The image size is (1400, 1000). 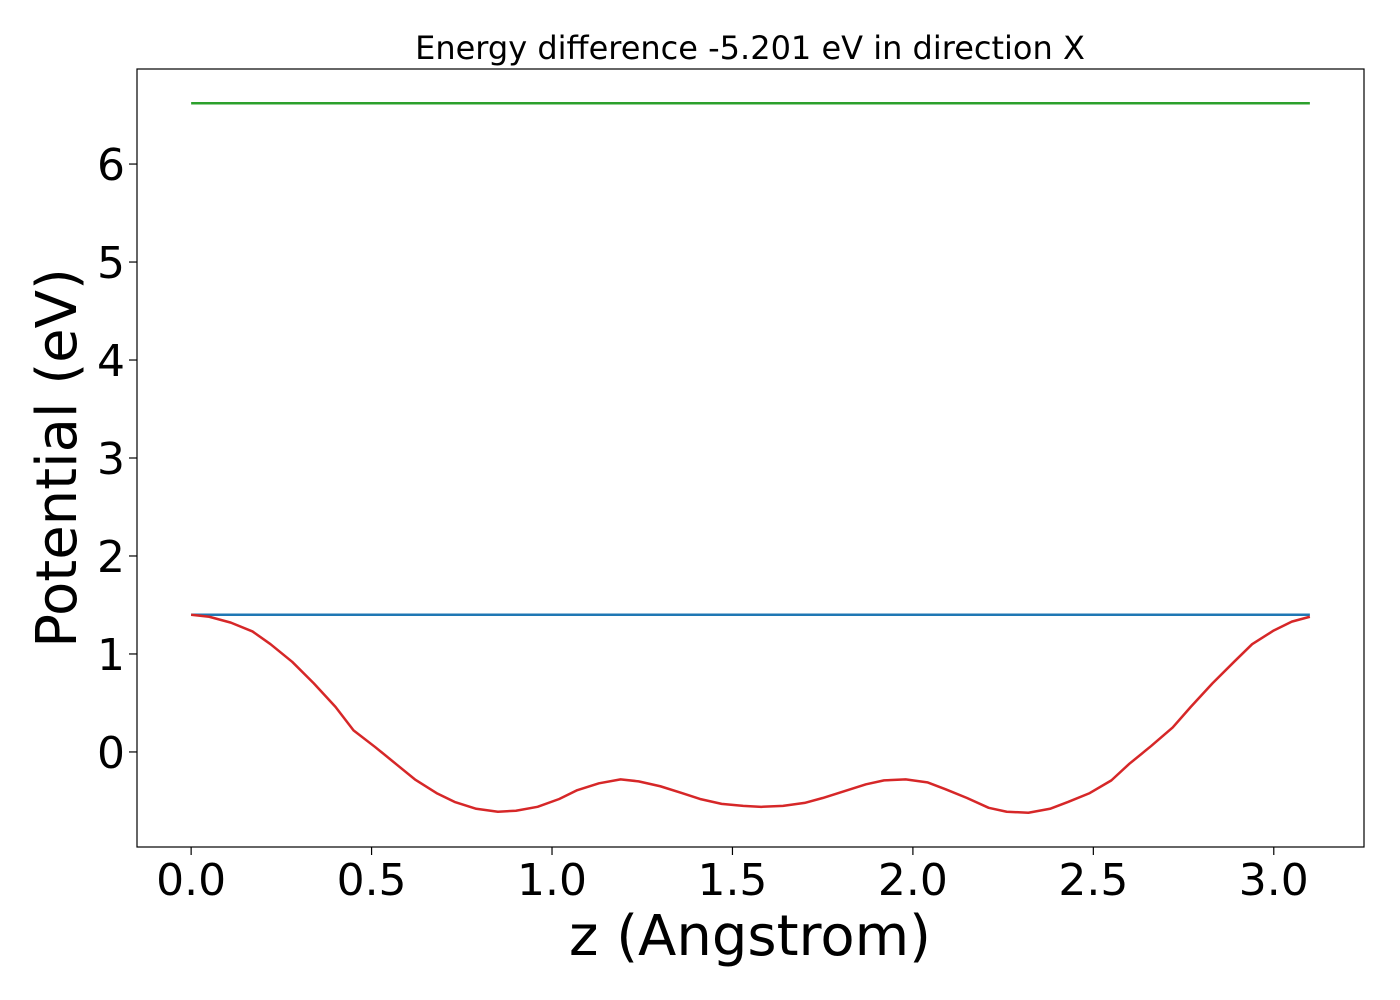 What do you see at coordinates (552, 880) in the screenshot?
I see `x-tick-label-2: 1.0` at bounding box center [552, 880].